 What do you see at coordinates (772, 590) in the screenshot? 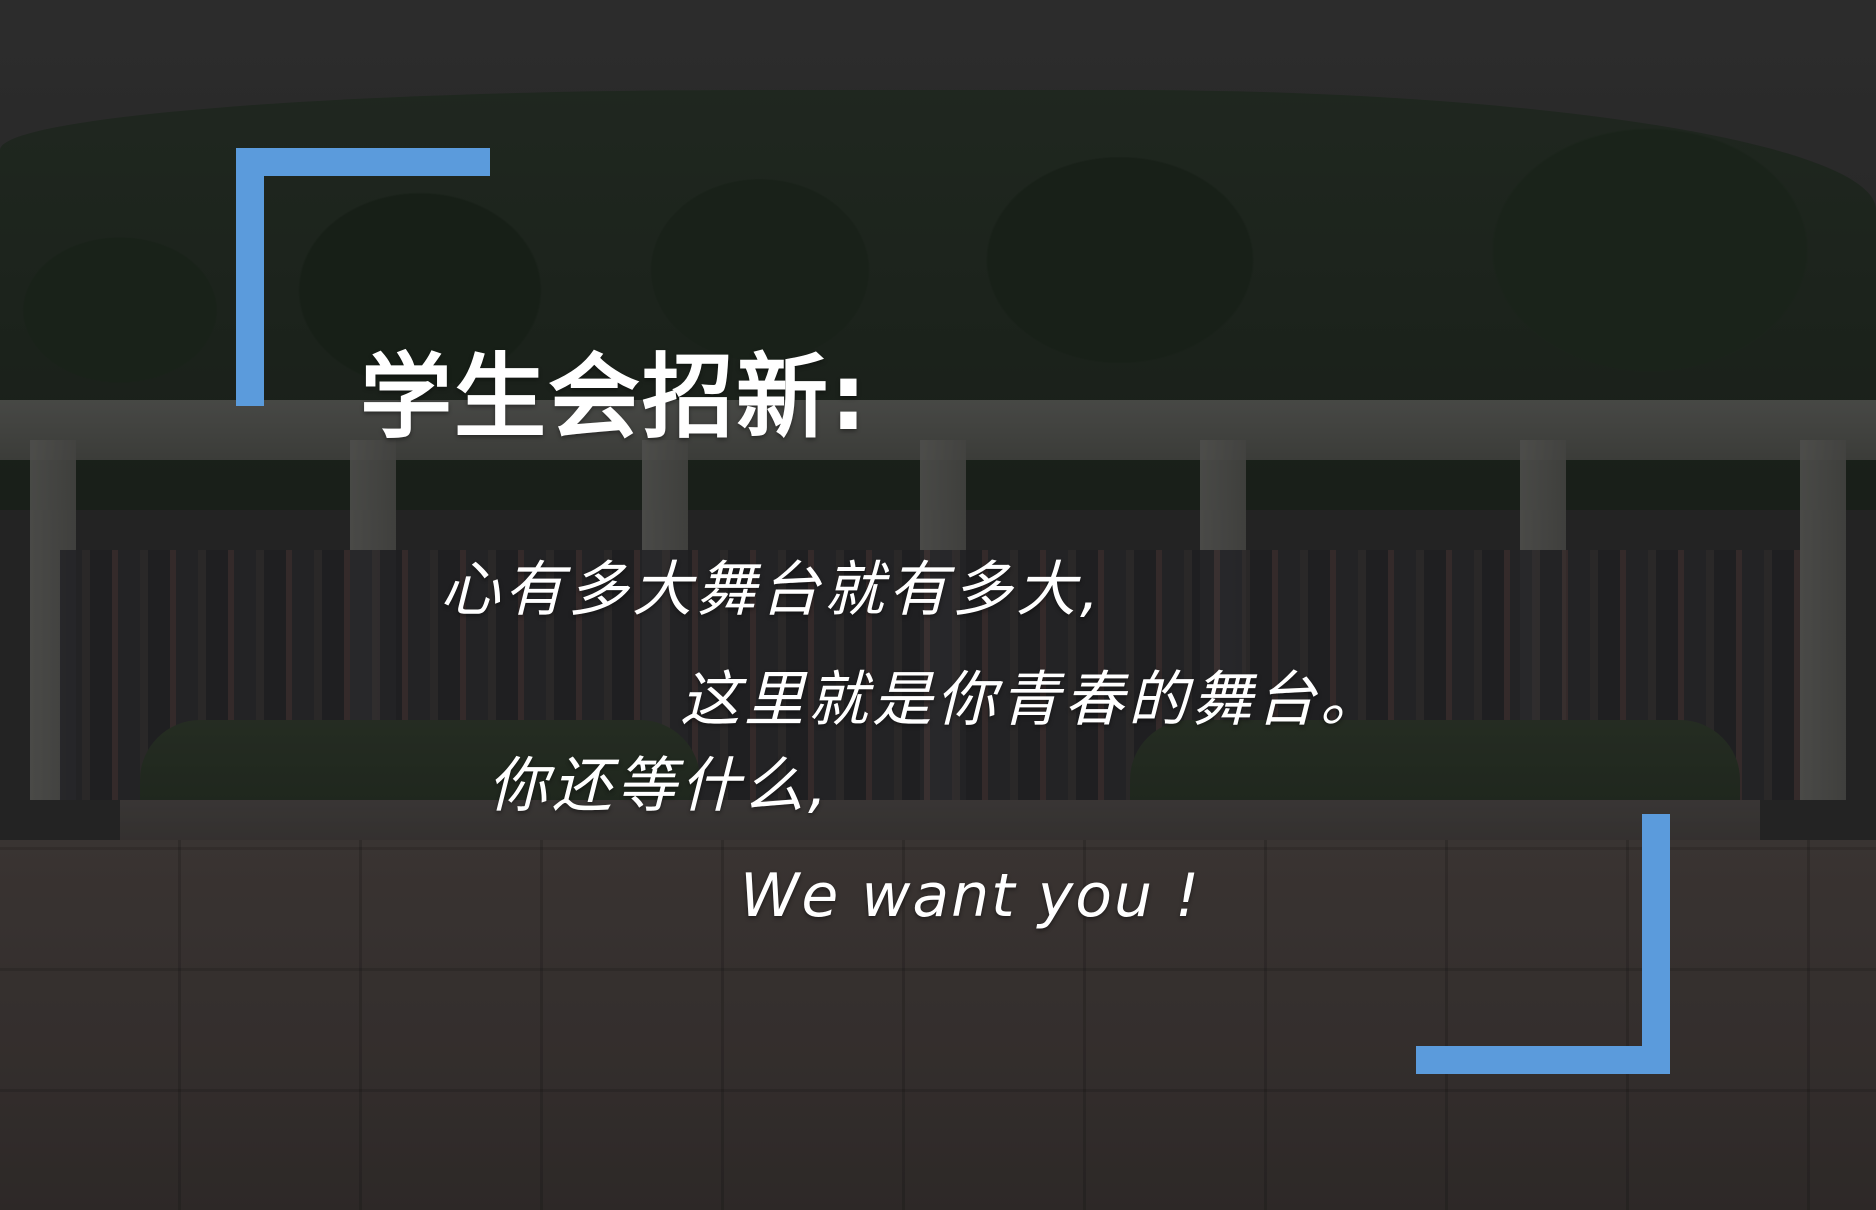
I see `slogan-line-1: 心有多大舞台就有多大,` at bounding box center [772, 590].